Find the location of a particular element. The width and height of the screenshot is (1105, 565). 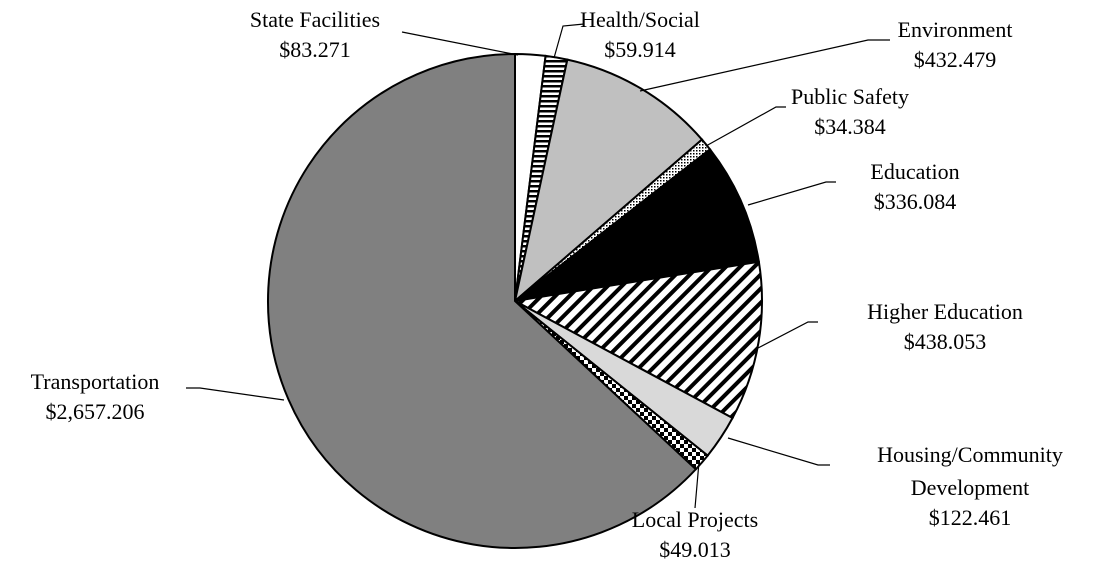

category-label: Environment is located at coordinates (955, 29).